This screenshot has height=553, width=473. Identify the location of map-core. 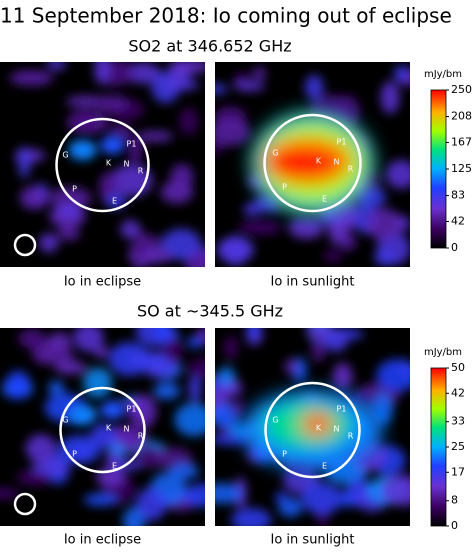
(312, 163).